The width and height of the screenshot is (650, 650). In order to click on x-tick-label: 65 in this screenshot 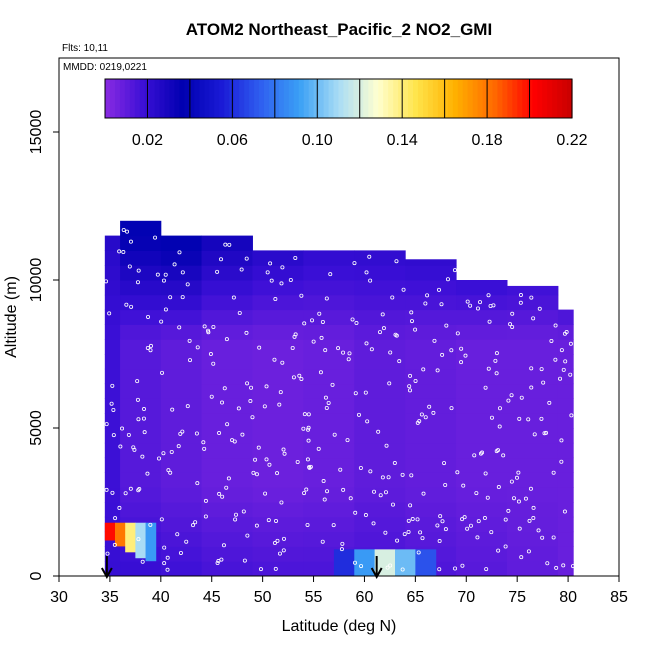, I will do `click(415, 597)`.